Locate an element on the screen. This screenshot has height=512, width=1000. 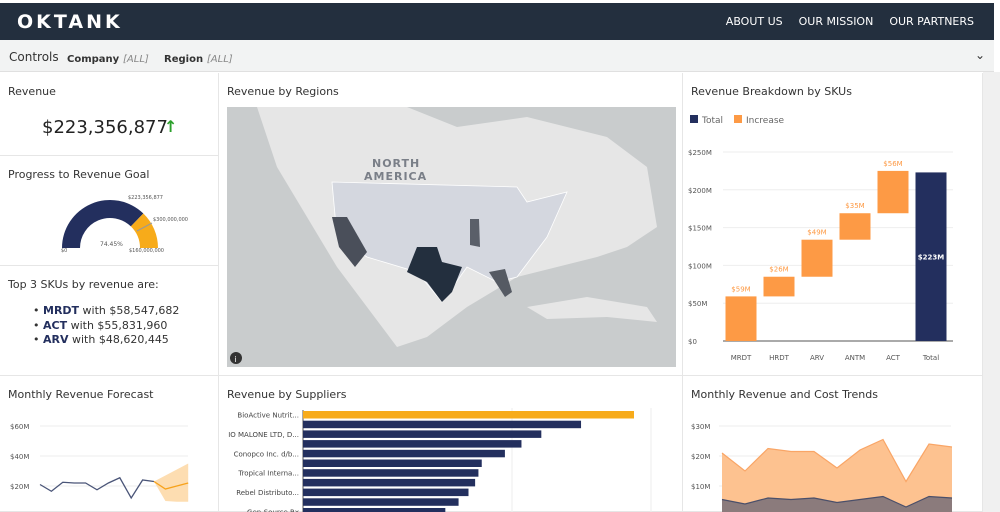
gauge-progress is located at coordinates (103, 224).